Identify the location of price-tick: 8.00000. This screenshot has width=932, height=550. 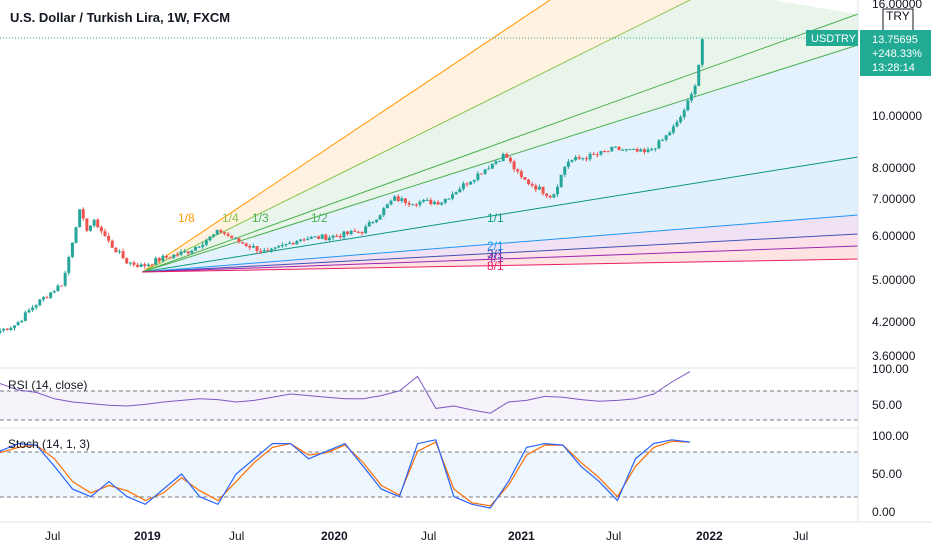
(894, 168).